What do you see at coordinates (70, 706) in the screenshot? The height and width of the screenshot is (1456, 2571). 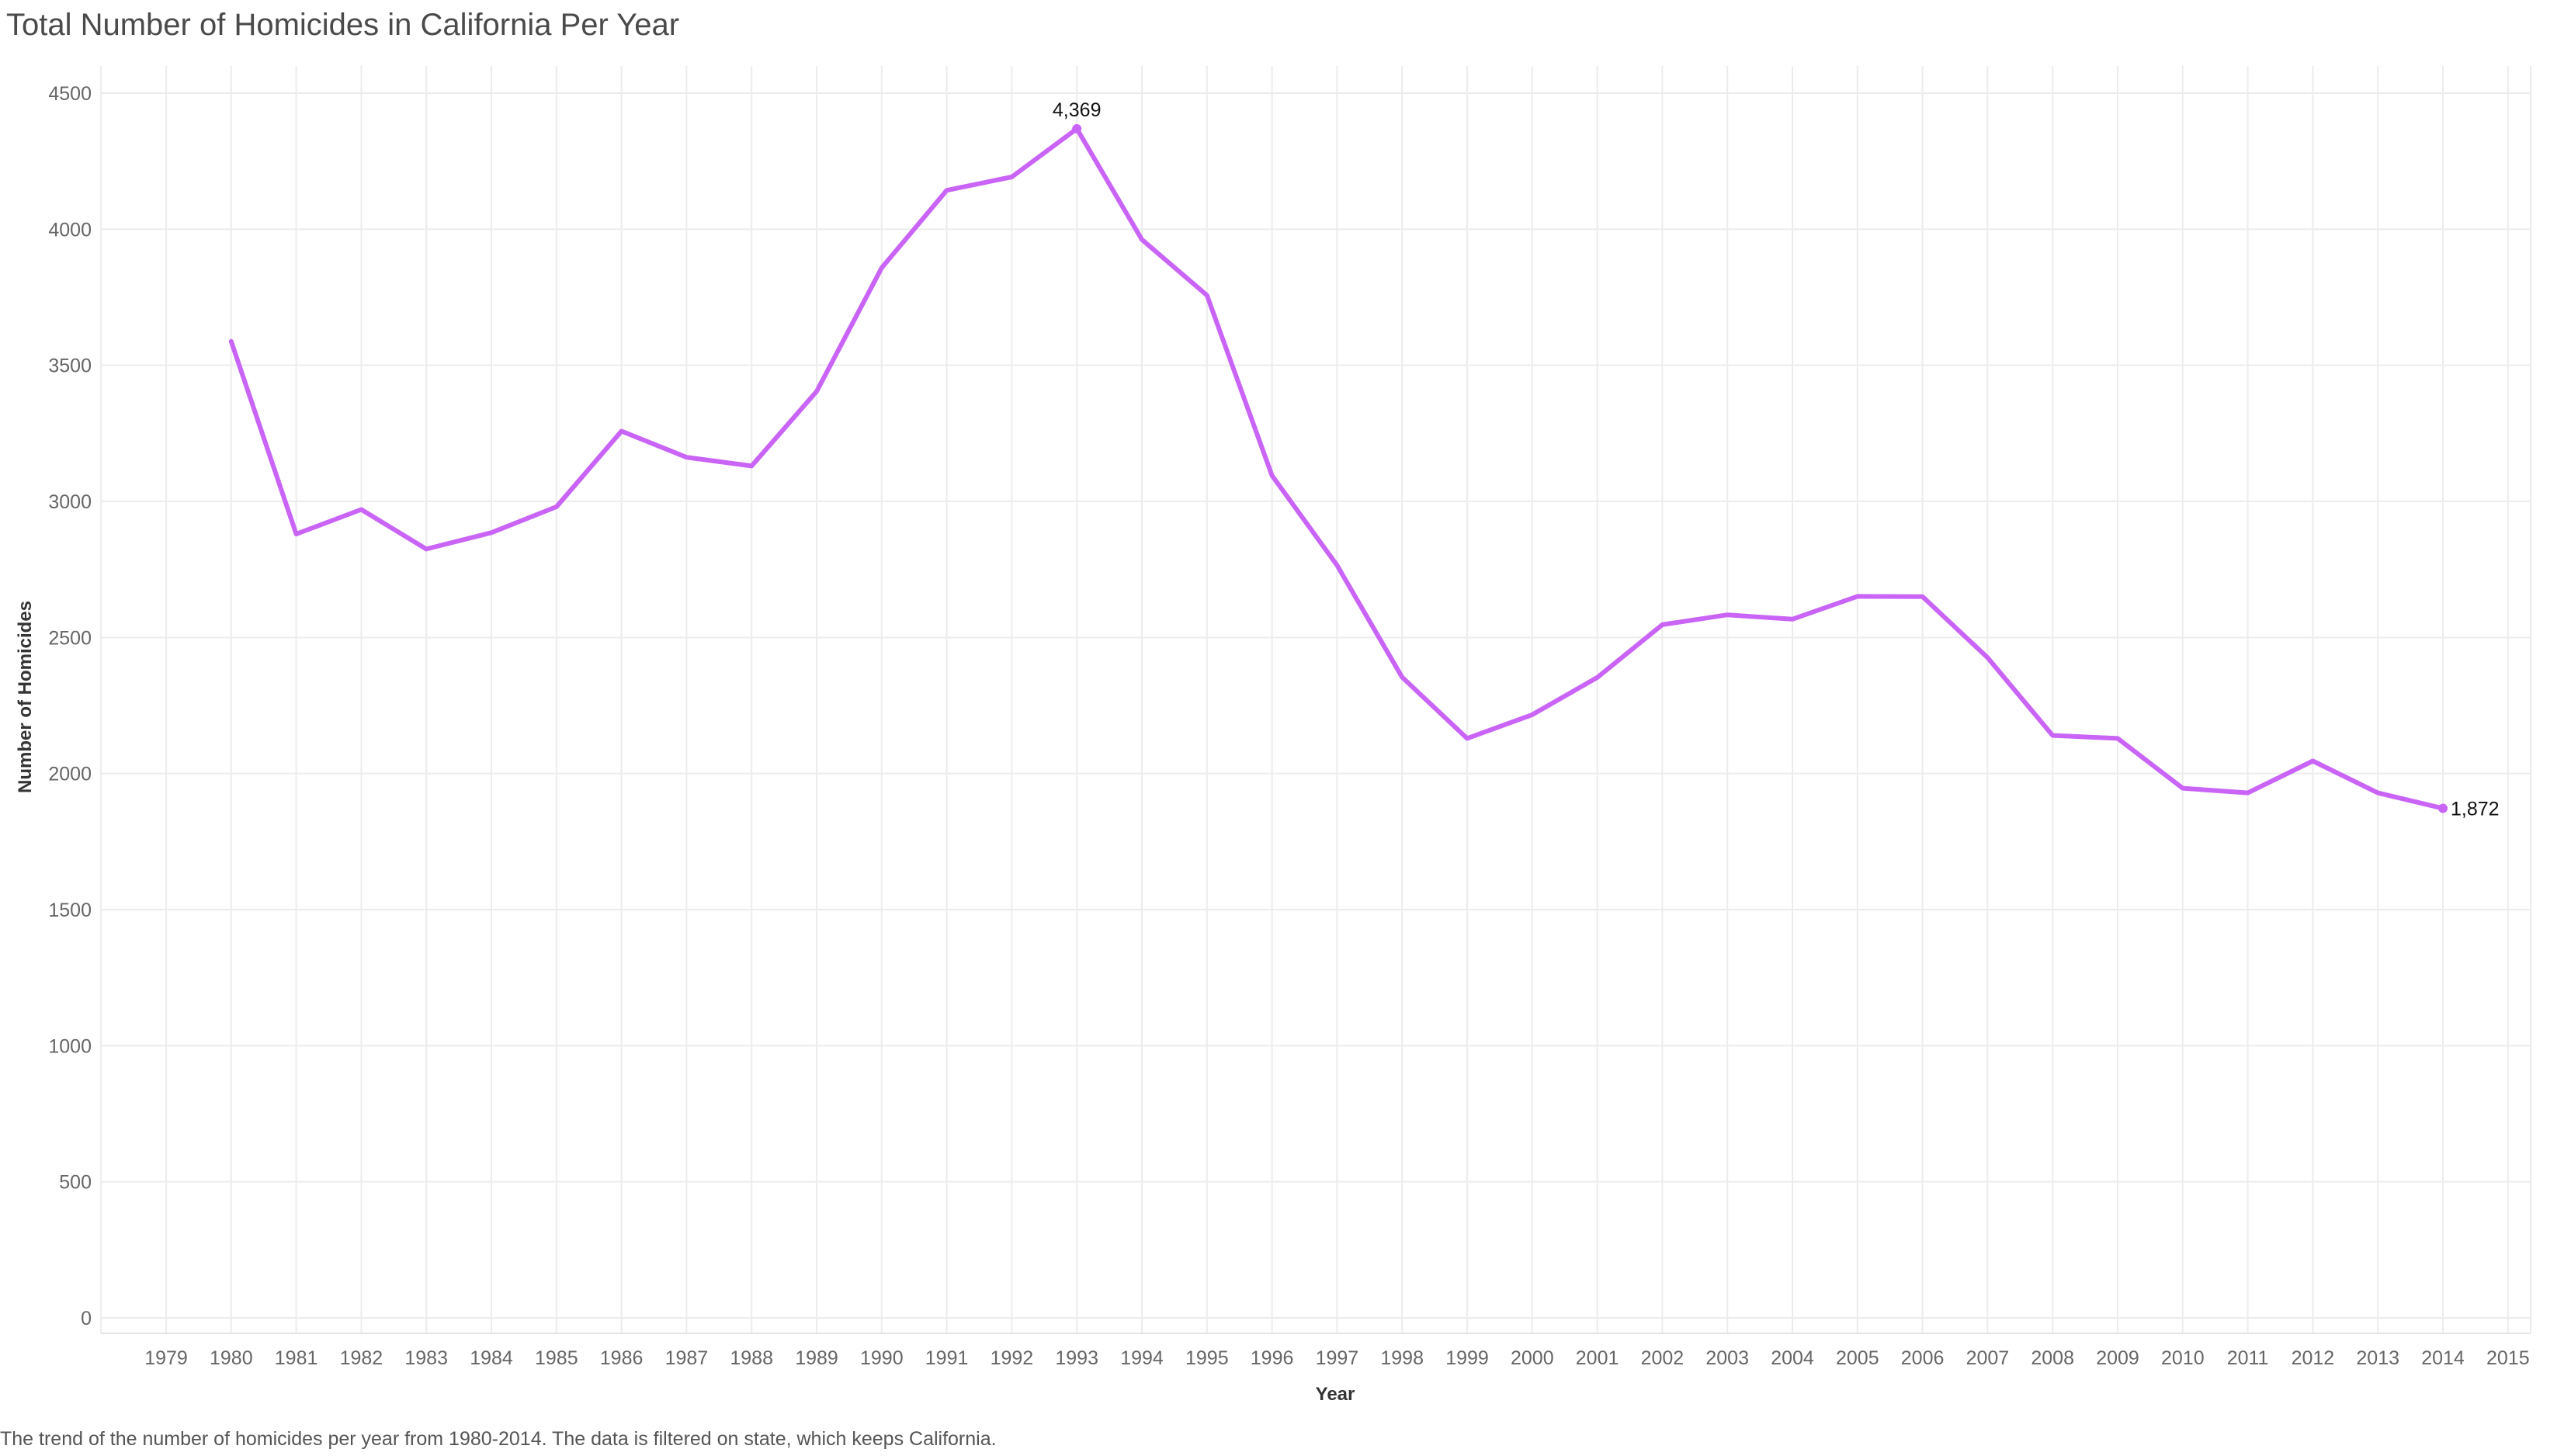 I see `y-axis-ticks: 0 500 1000 1500 2000 2500 3000 3500 4000 4500` at bounding box center [70, 706].